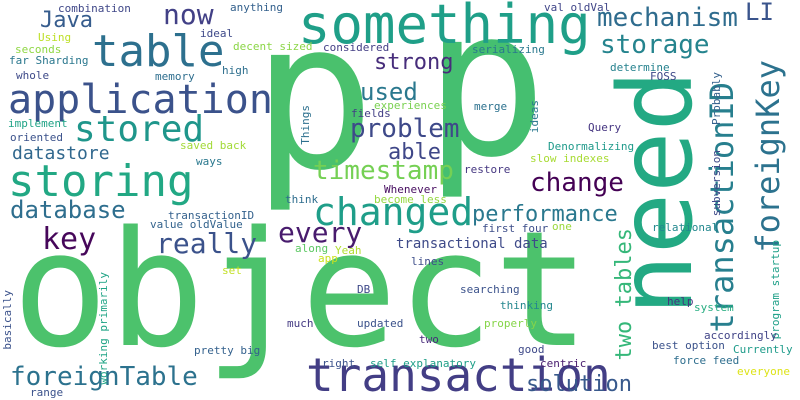 The height and width of the screenshot is (400, 800). I want to click on word-good: good, so click(531, 349).